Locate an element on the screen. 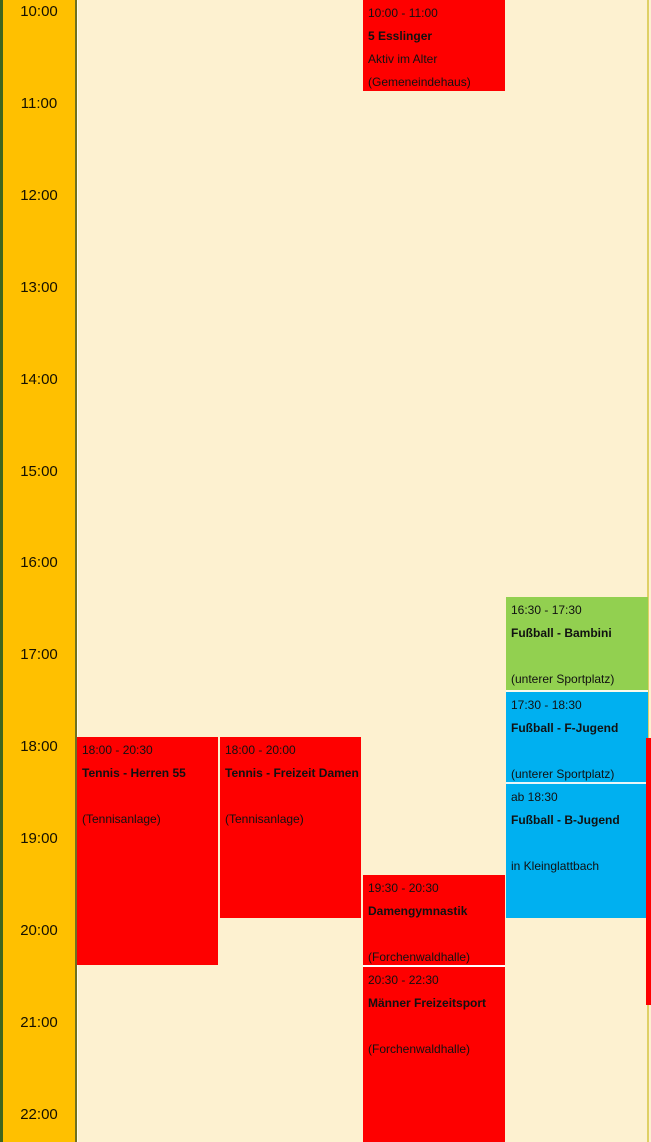  event-time: 19:30 - 20:30 is located at coordinates (403, 888).